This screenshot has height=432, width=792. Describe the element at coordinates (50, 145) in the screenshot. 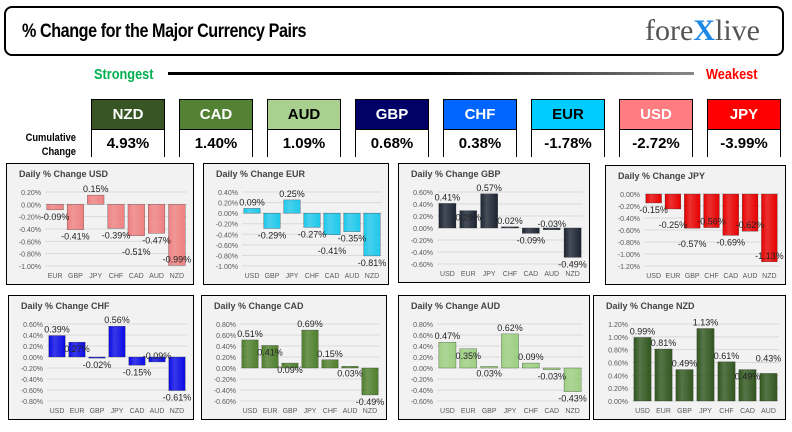

I see `cumulative-change-label: Cumulative Change` at that location.